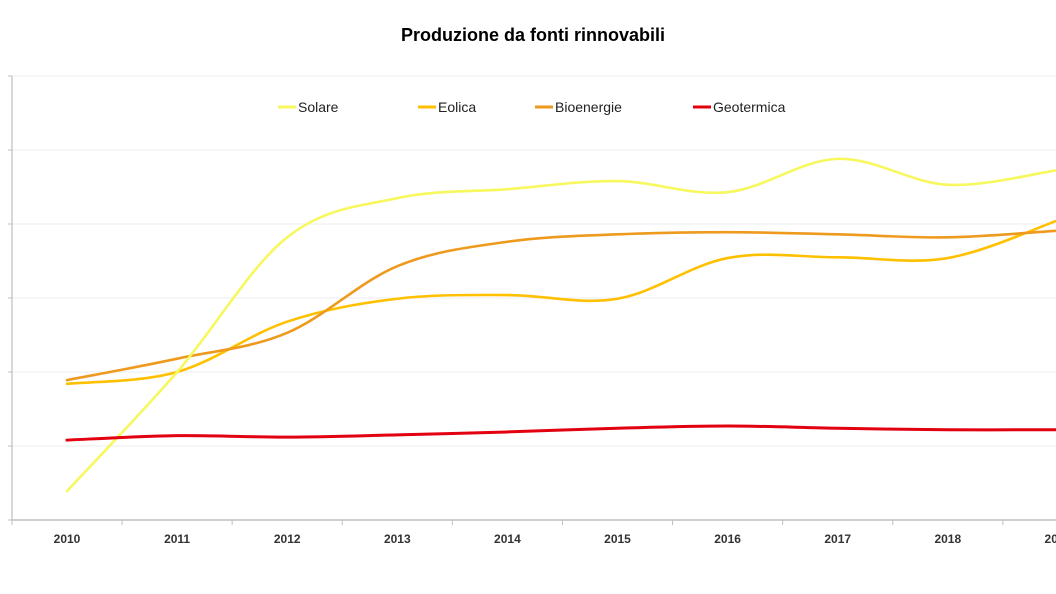 Image resolution: width=1056 pixels, height=594 pixels. I want to click on x-tick-label: 2012, so click(287, 539).